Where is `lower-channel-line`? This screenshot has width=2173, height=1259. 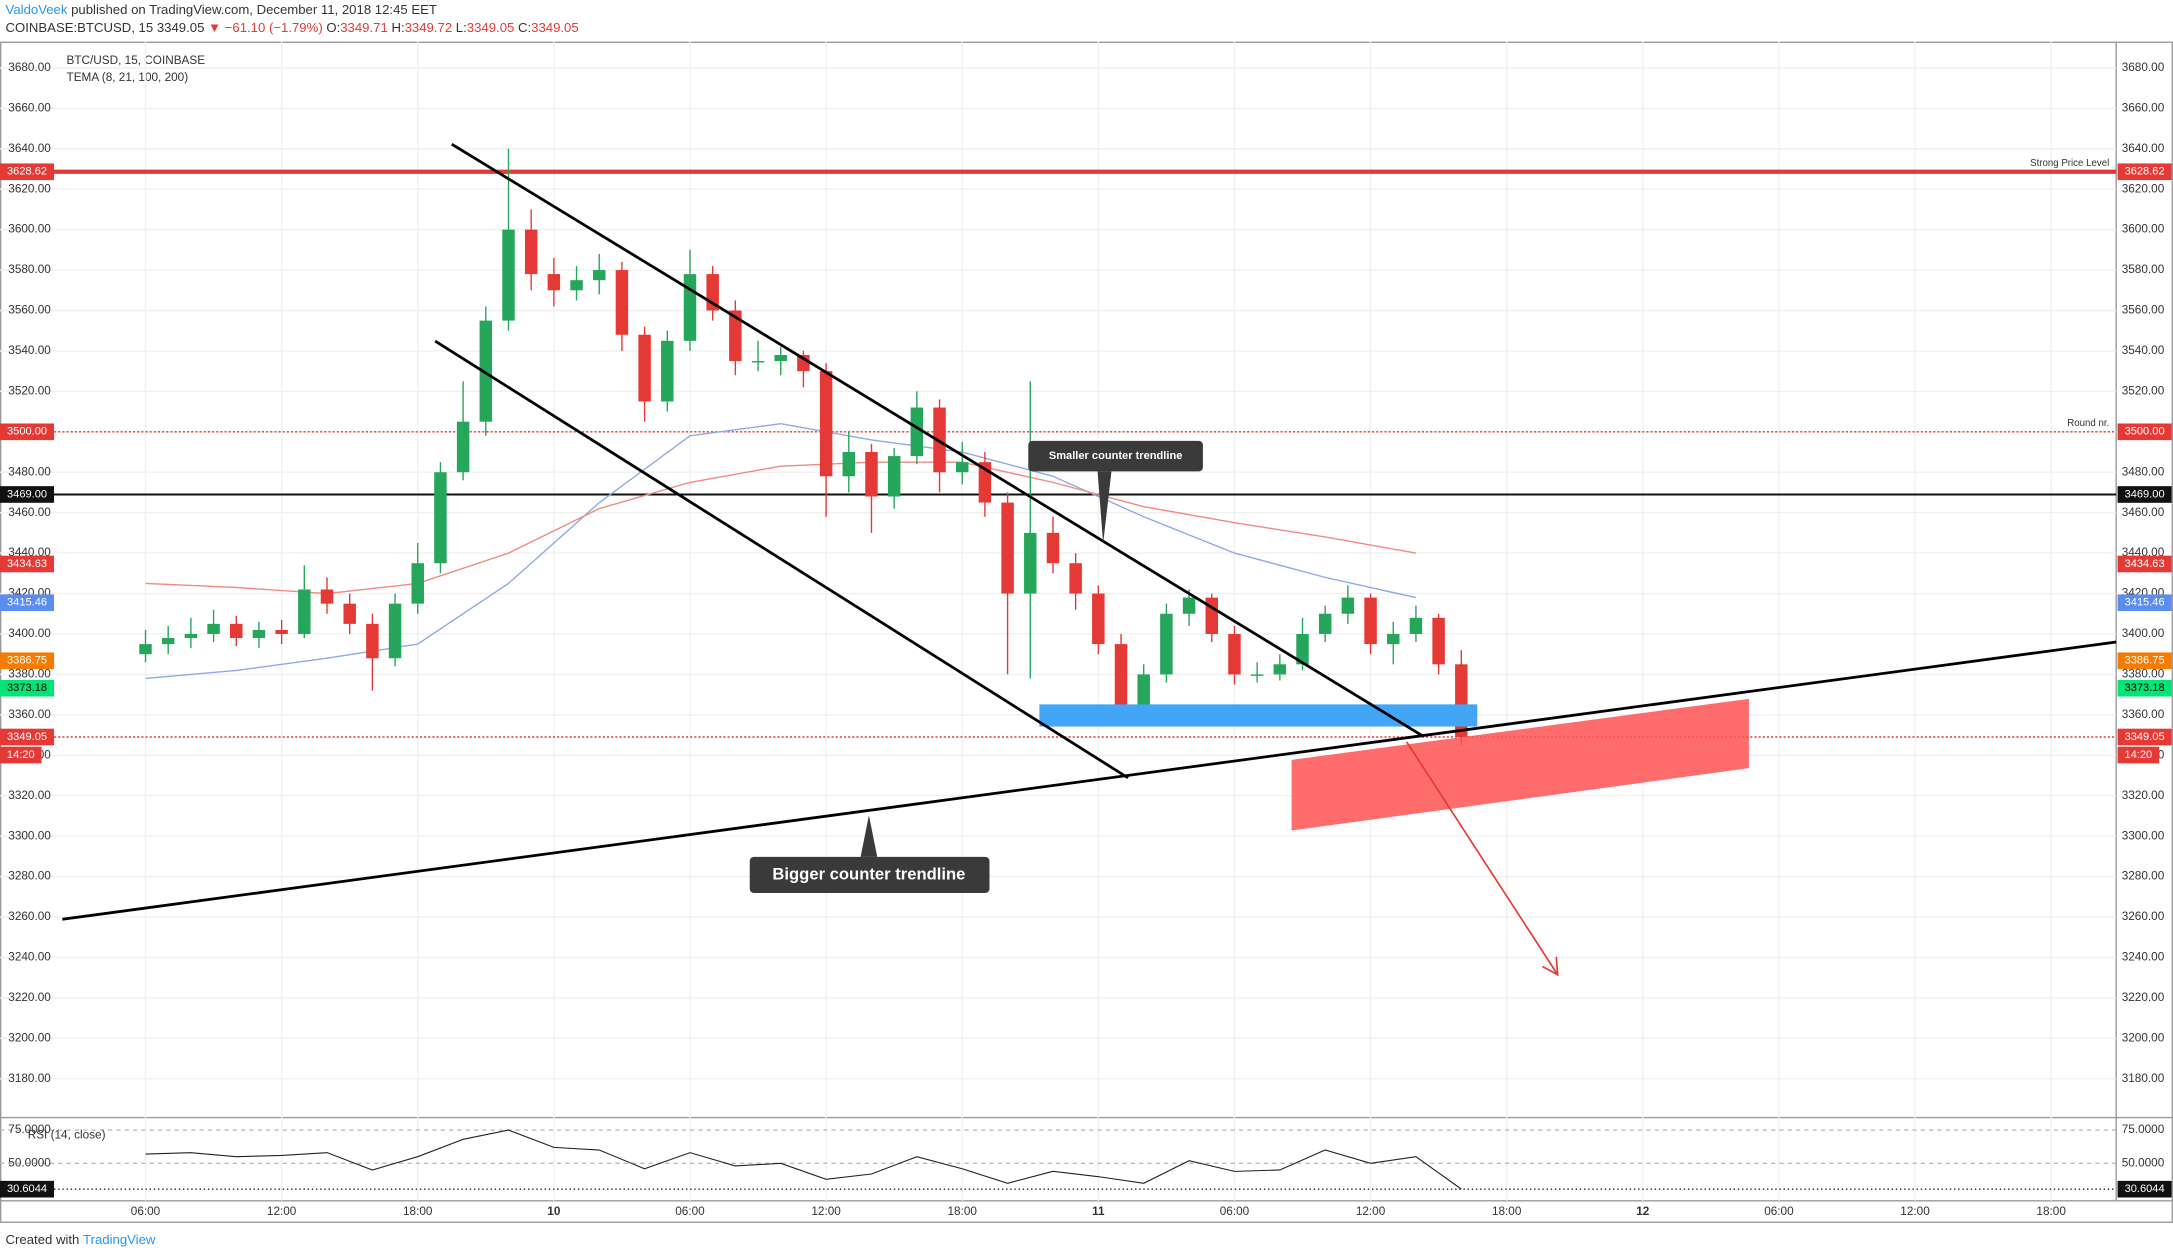
lower-channel-line is located at coordinates (781, 559).